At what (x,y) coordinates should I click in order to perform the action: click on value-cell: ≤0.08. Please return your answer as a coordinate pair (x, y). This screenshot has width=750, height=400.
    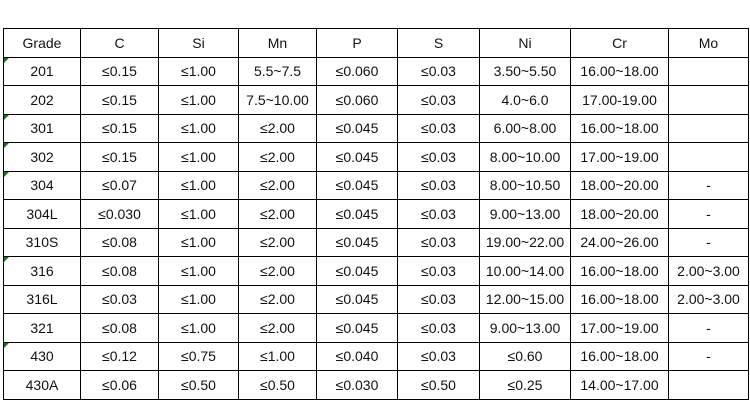
    Looking at the image, I should click on (119, 271).